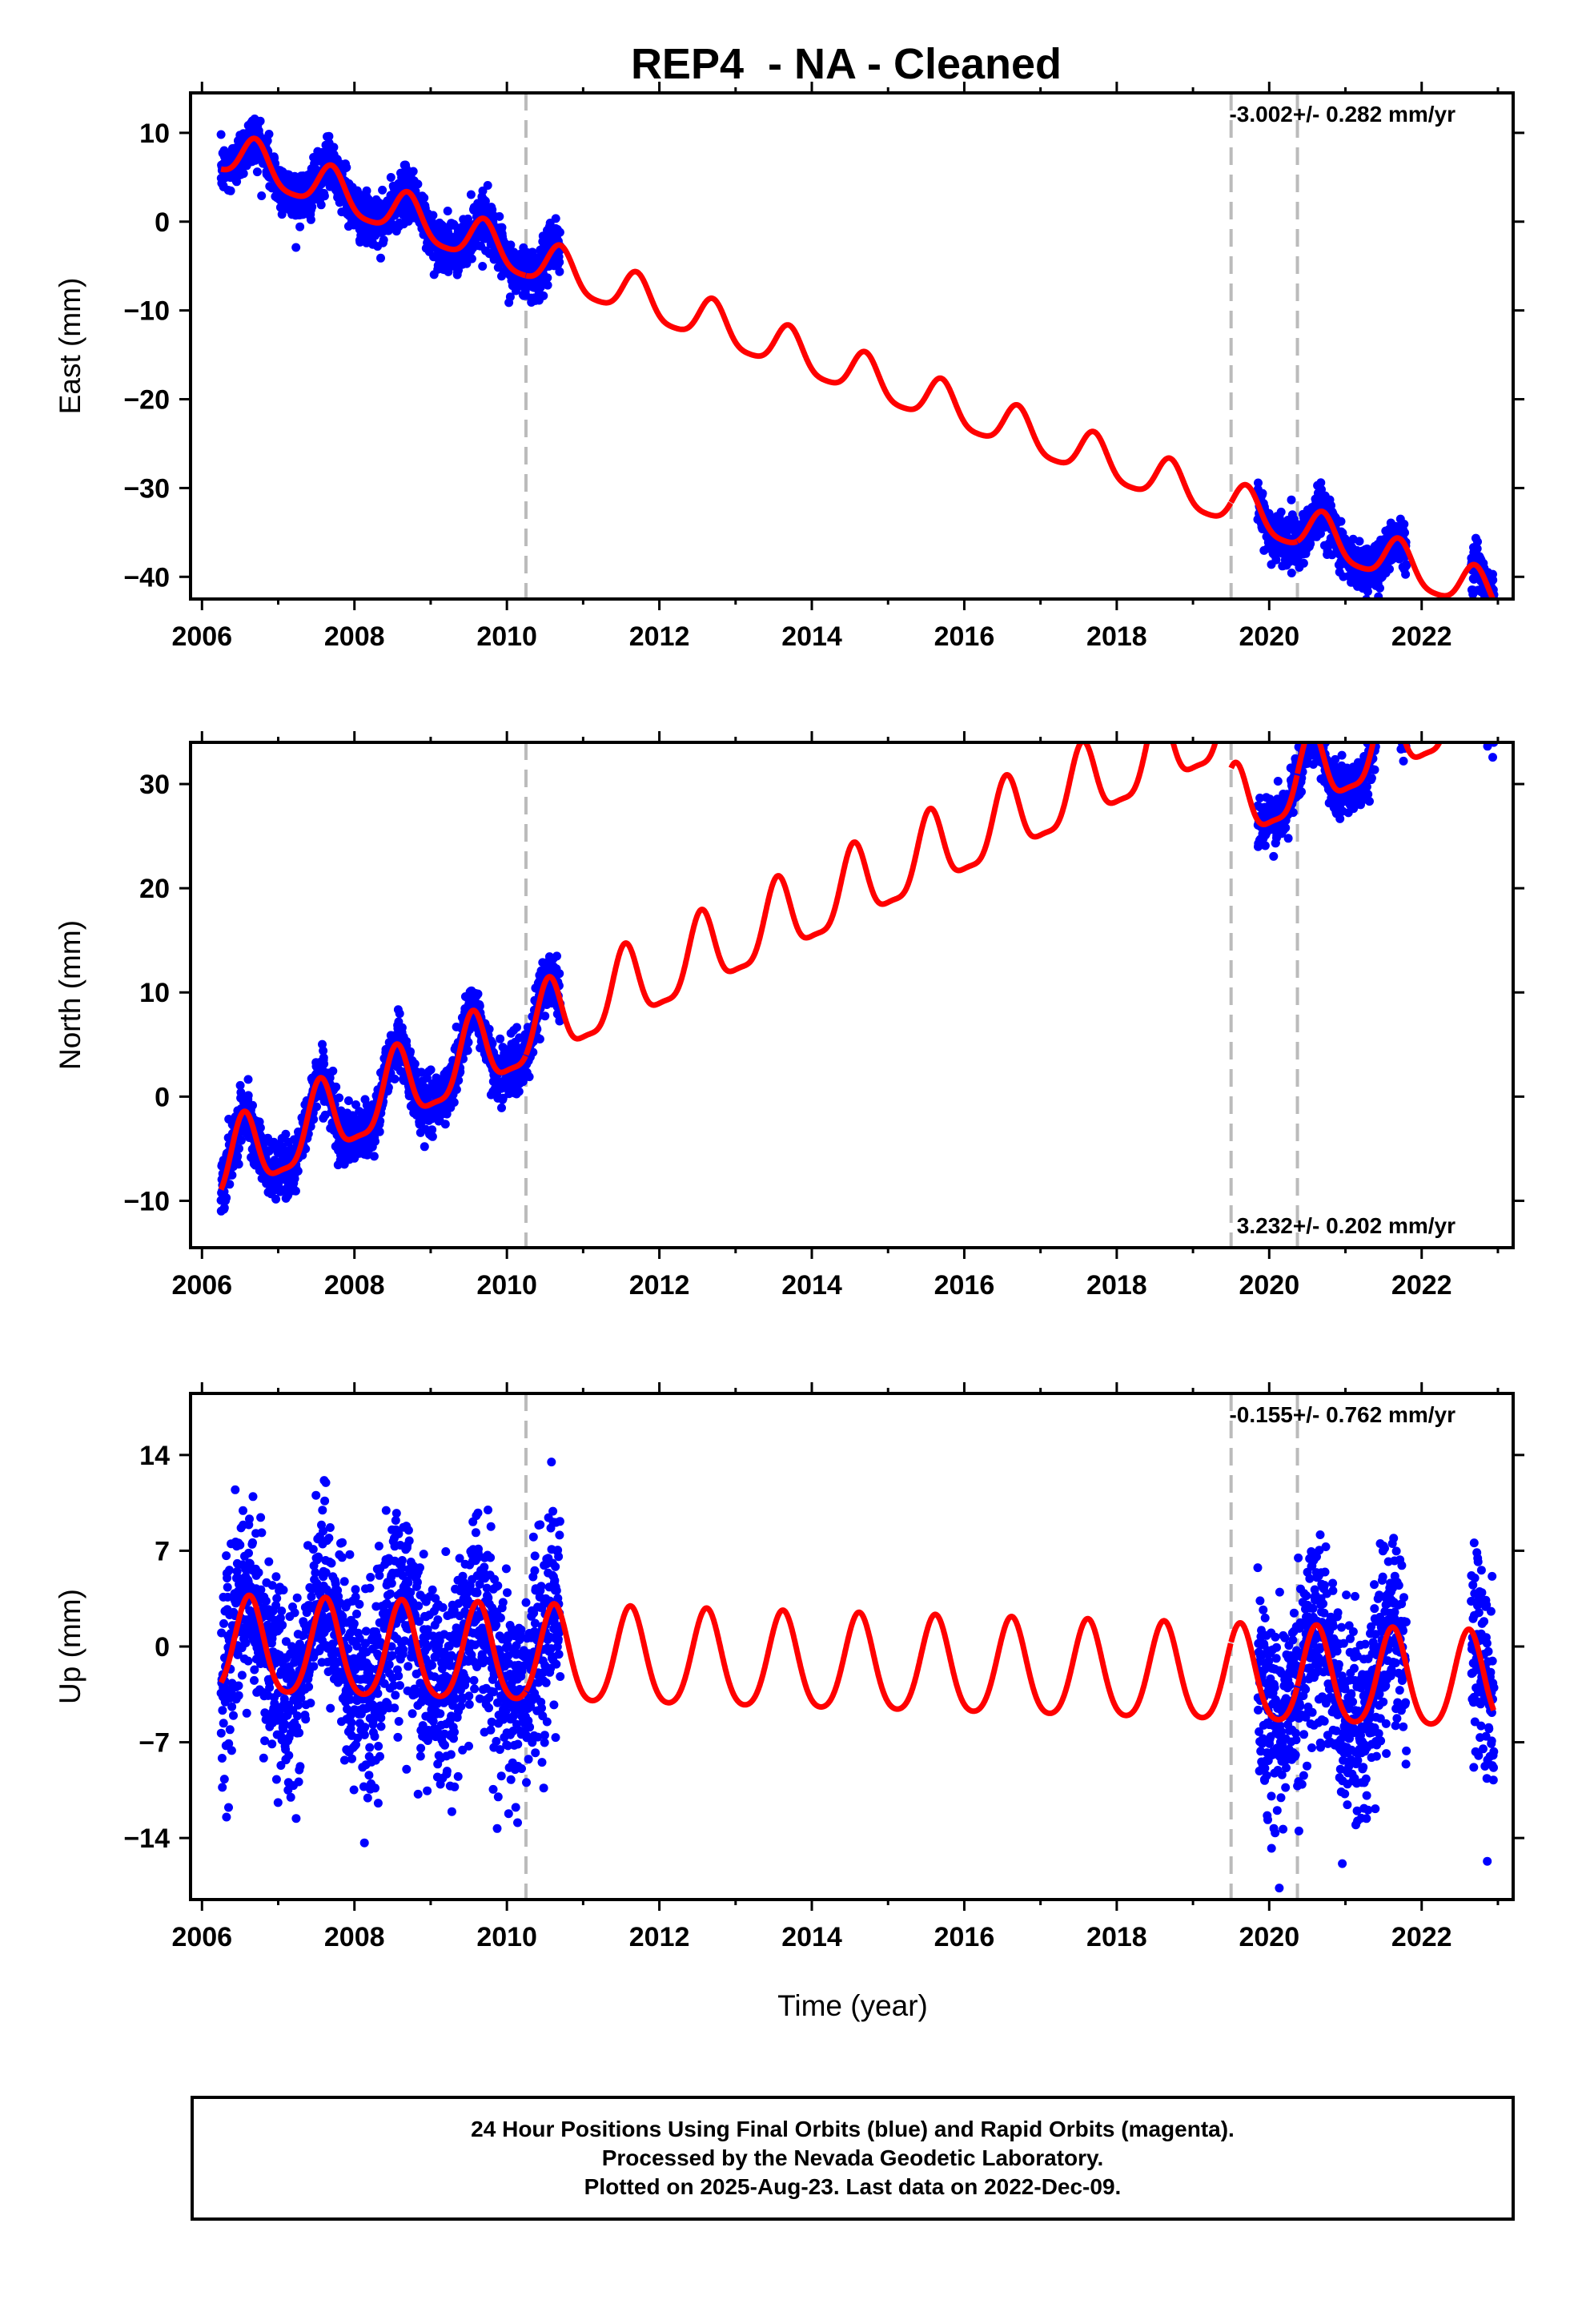 Image resolution: width=1582 pixels, height=2324 pixels. What do you see at coordinates (847, 64) in the screenshot?
I see `chart-title: REP4 - NA - Cleaned` at bounding box center [847, 64].